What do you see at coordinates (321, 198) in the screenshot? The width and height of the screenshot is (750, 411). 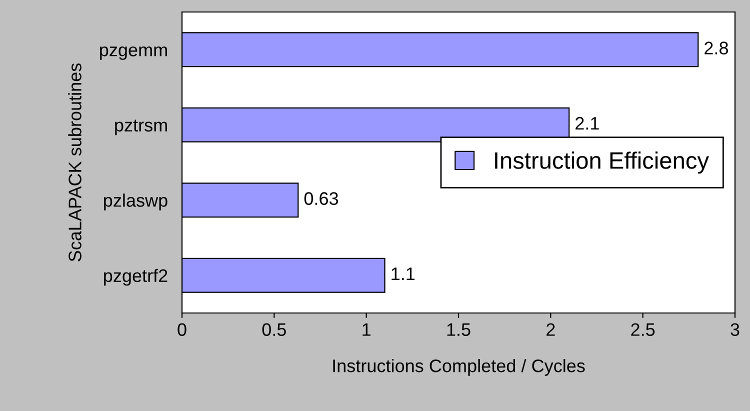 I see `data-label: 0.63` at bounding box center [321, 198].